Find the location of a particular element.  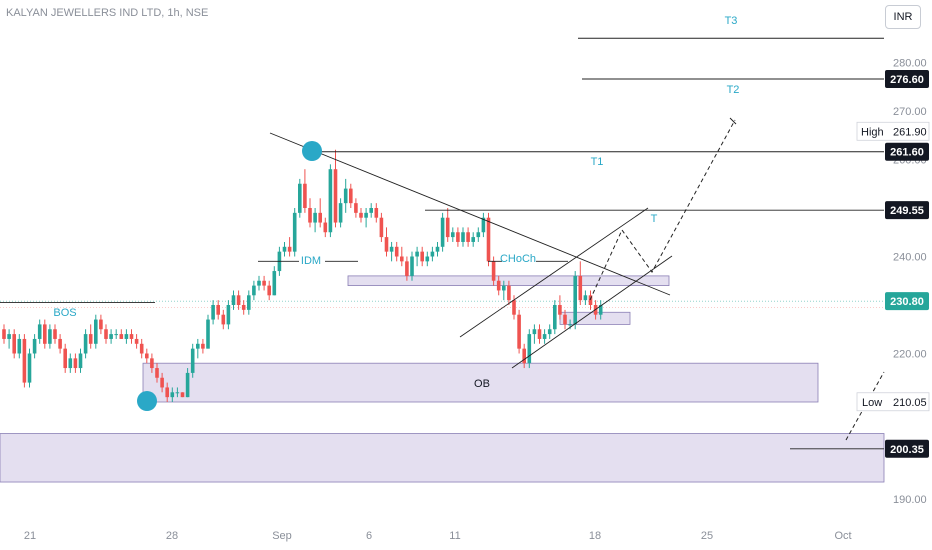

price-tag-label: 249.55 is located at coordinates (907, 211).